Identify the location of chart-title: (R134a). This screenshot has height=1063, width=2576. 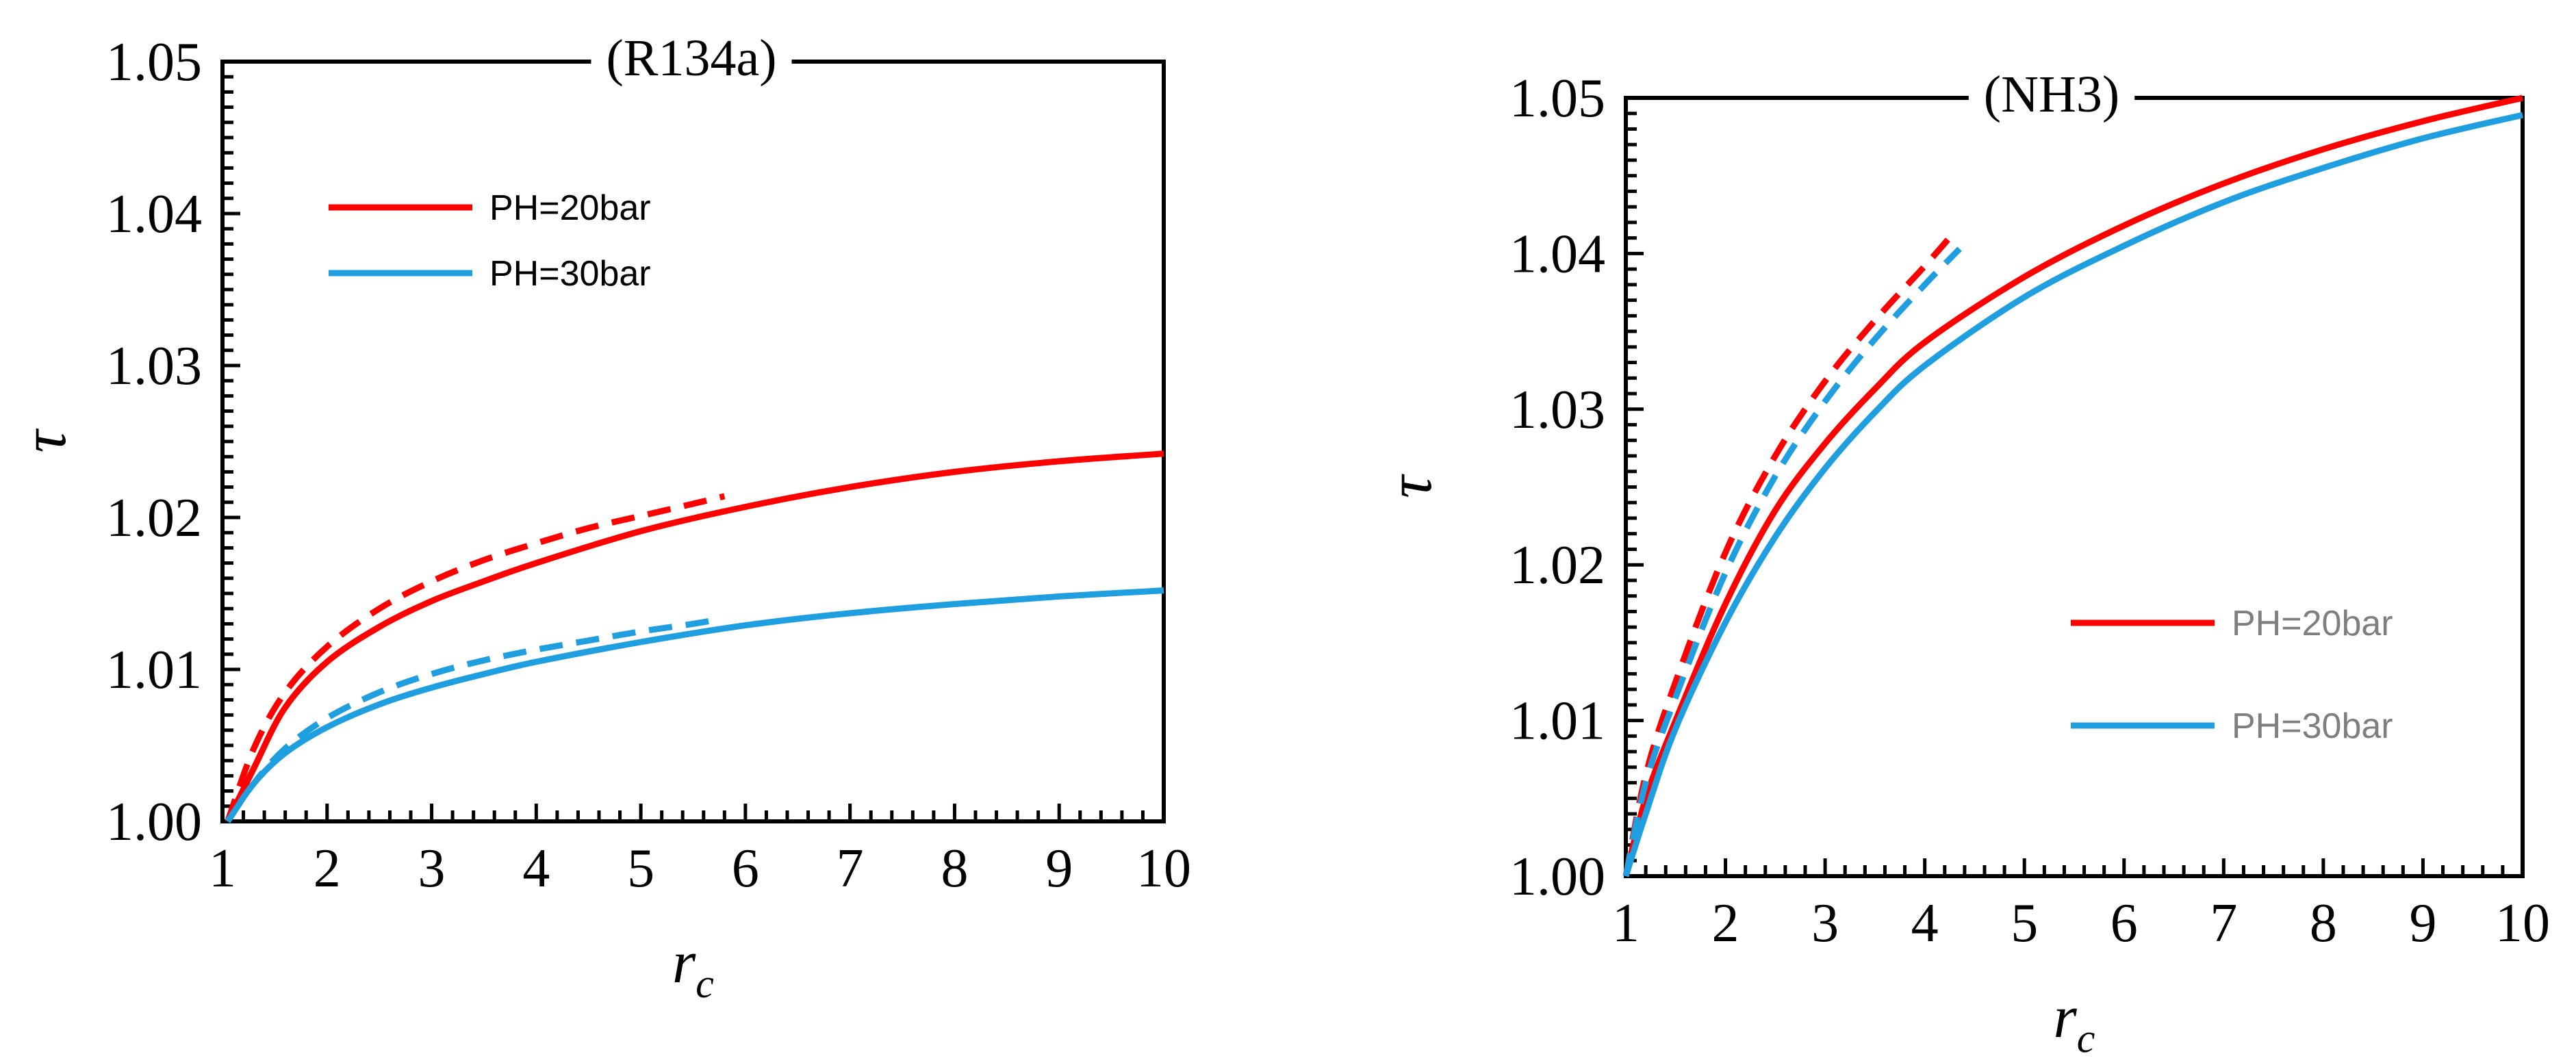
(691, 58).